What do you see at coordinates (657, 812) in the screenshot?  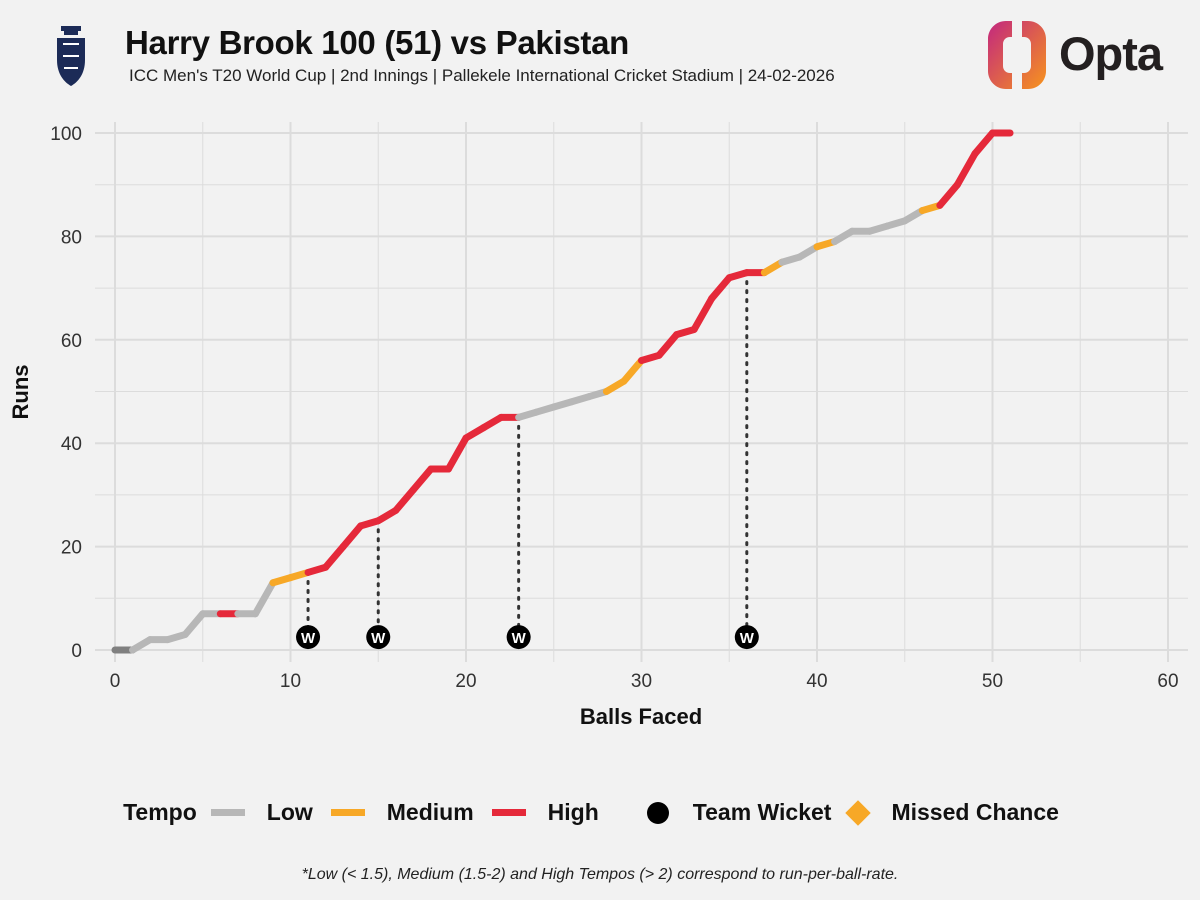 I see `wicket-dot-icon` at bounding box center [657, 812].